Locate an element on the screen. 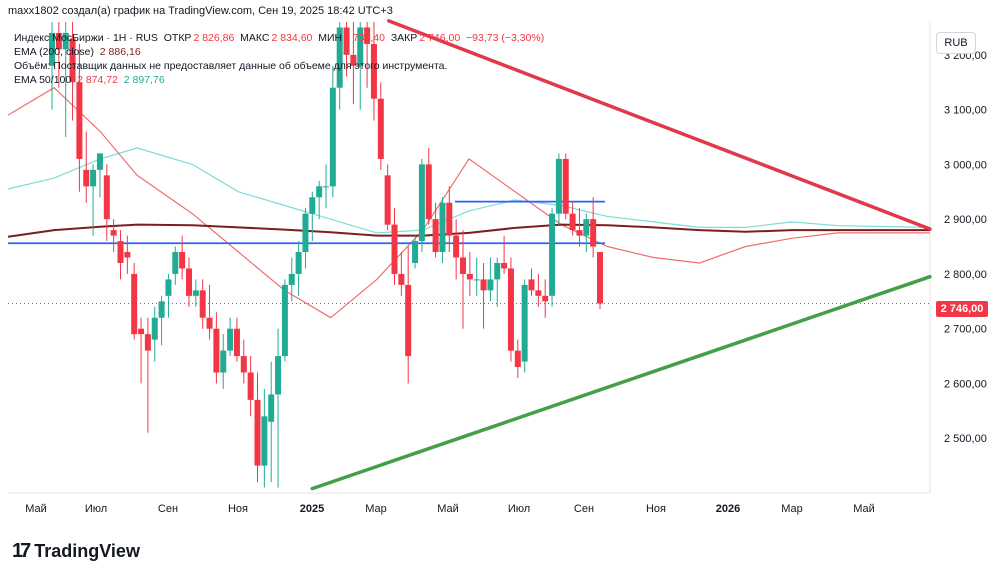 The width and height of the screenshot is (1000, 578). legend-ema-pair-row: EMA 50/100 2 874,72 2 897,76 is located at coordinates (89, 80).